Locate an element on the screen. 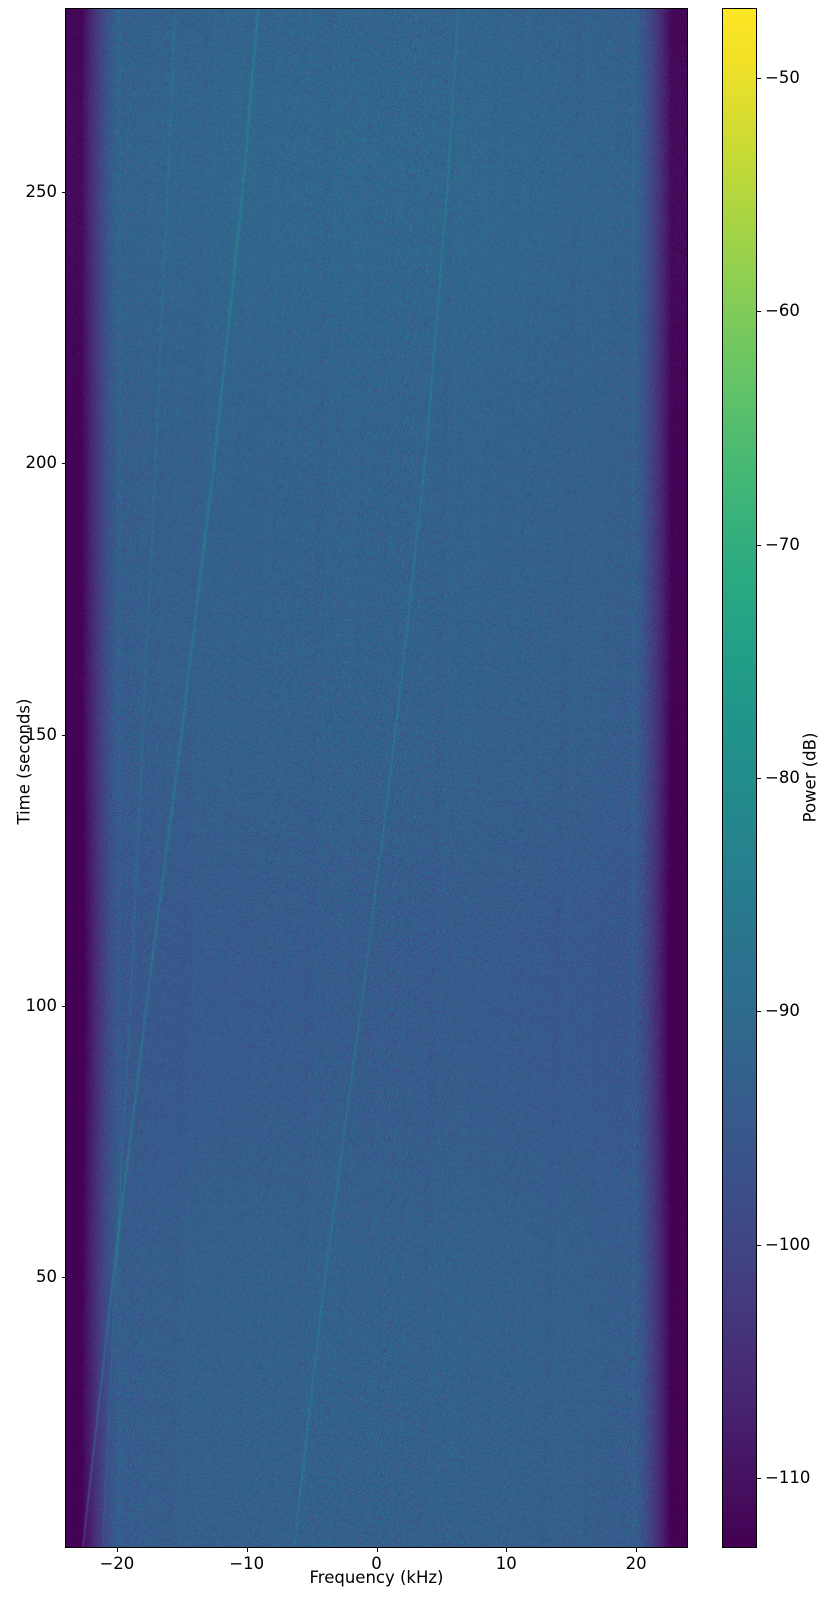 The image size is (832, 1603). y-axis-label: Time (seconds) is located at coordinates (24, 761).